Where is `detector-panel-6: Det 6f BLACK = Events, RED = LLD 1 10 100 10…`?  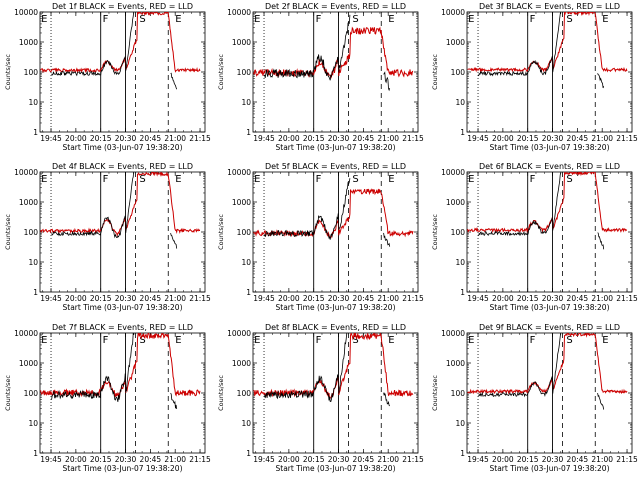 detector-panel-6: Det 6f BLACK = Events, RED = LLD 1 10 100 10… is located at coordinates (534, 237).